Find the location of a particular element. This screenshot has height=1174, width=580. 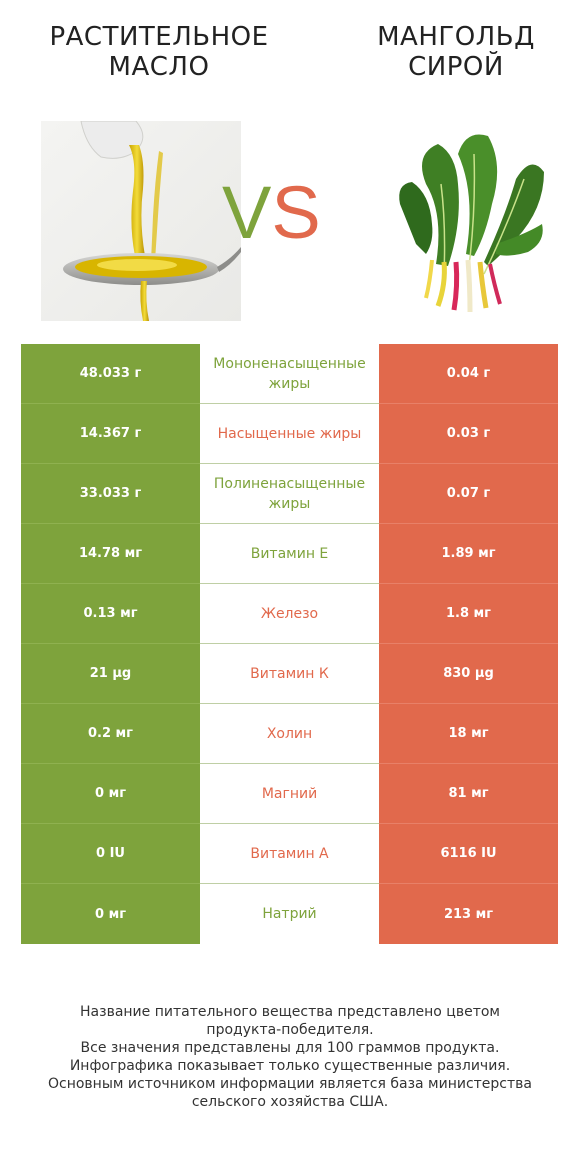

left-value: 0.2 мг is located at coordinates (110, 734).